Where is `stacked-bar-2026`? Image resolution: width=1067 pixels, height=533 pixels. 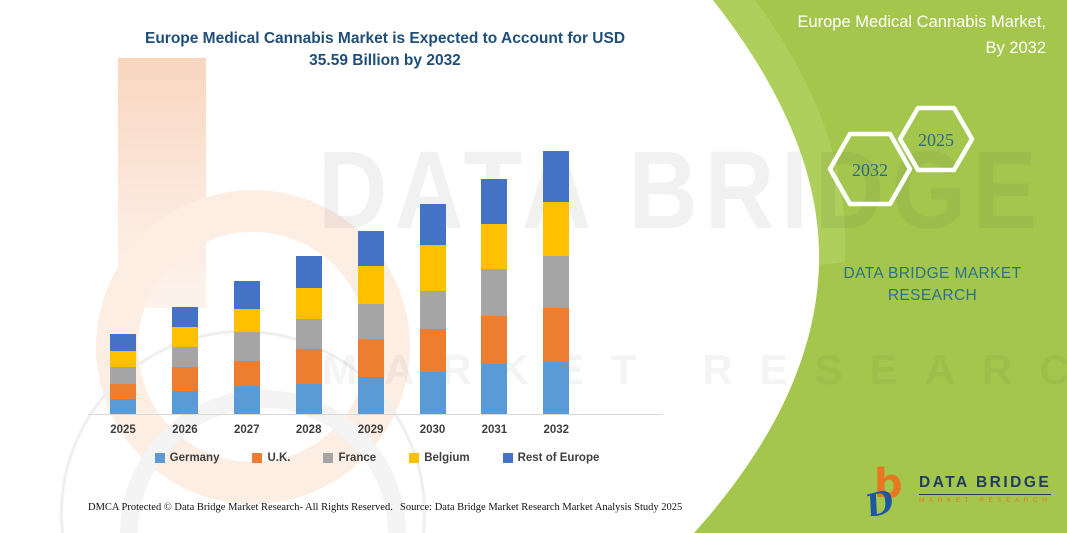
stacked-bar-2026 is located at coordinates (184, 360).